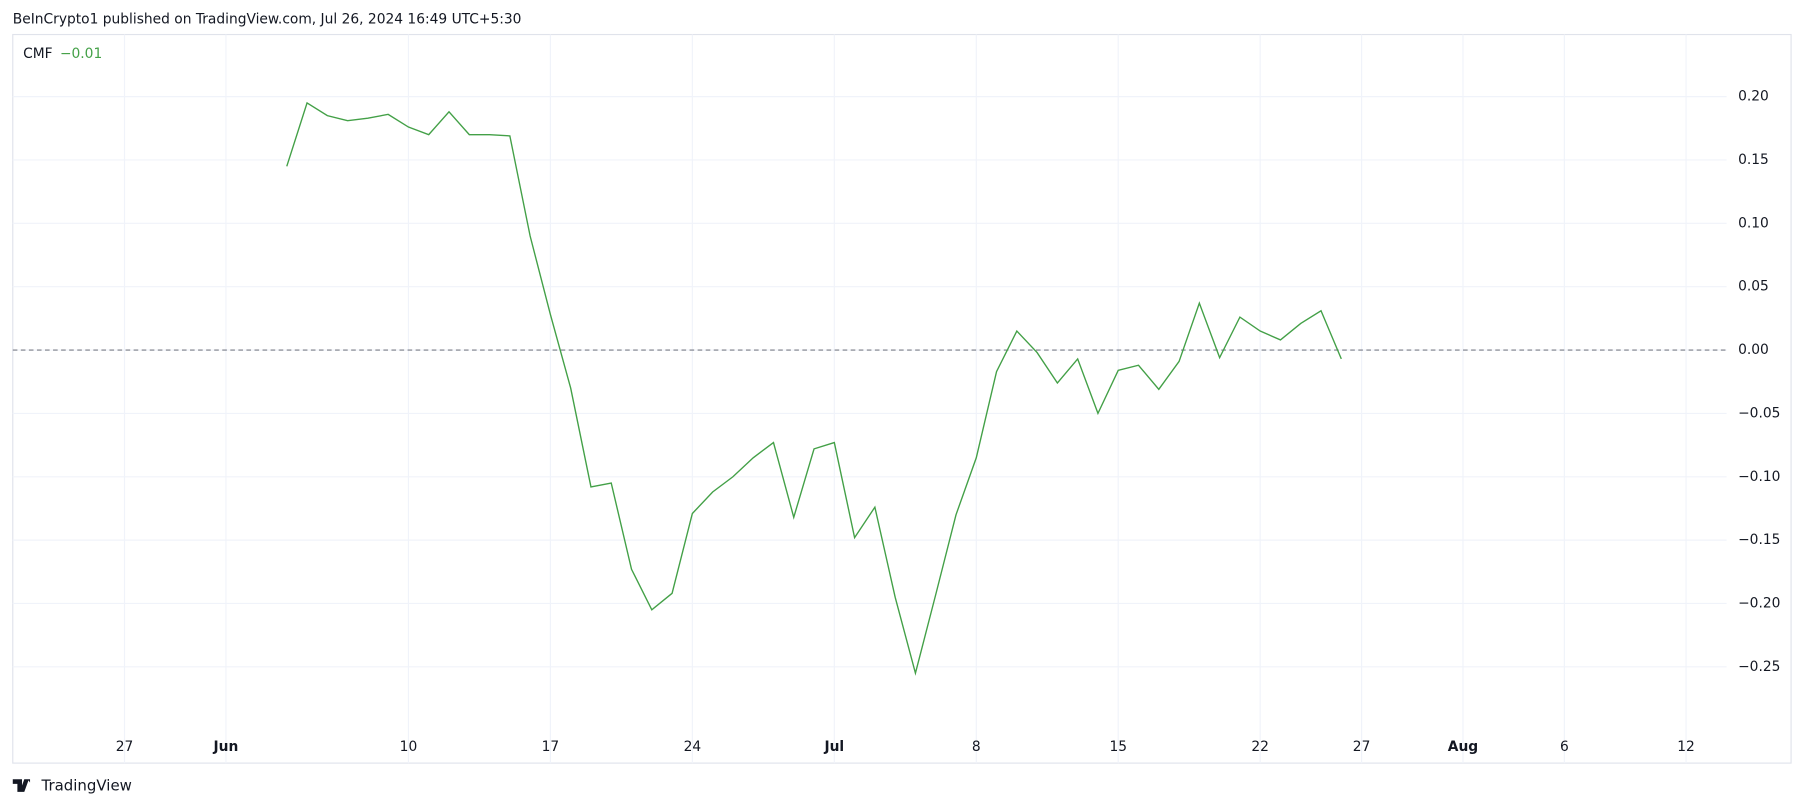 The width and height of the screenshot is (1805, 808). Describe the element at coordinates (1260, 747) in the screenshot. I see `x-tick-label: 22` at that location.